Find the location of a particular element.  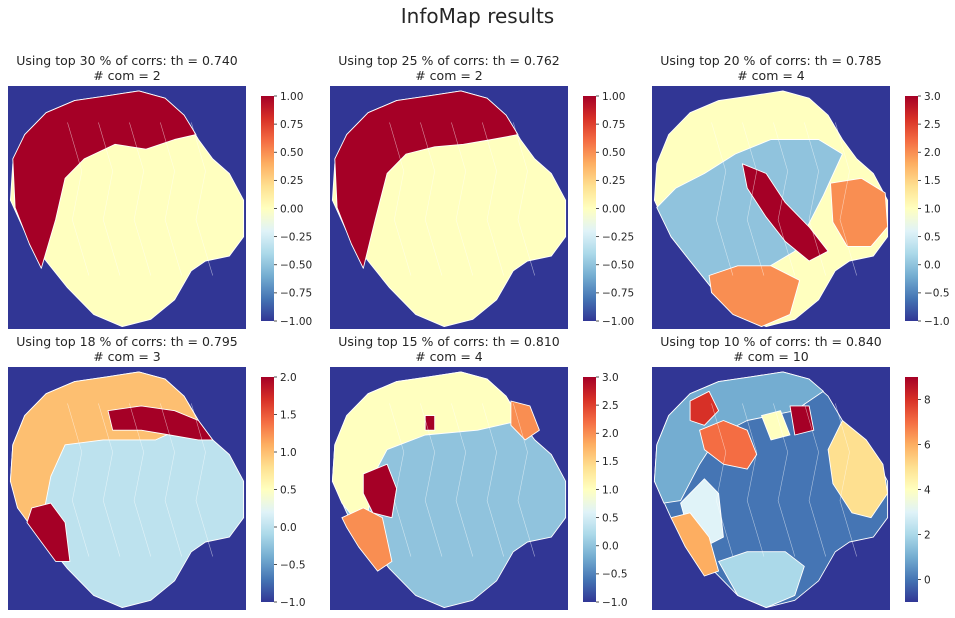

colorbar-tick-label: 0.00 is located at coordinates (291, 209).